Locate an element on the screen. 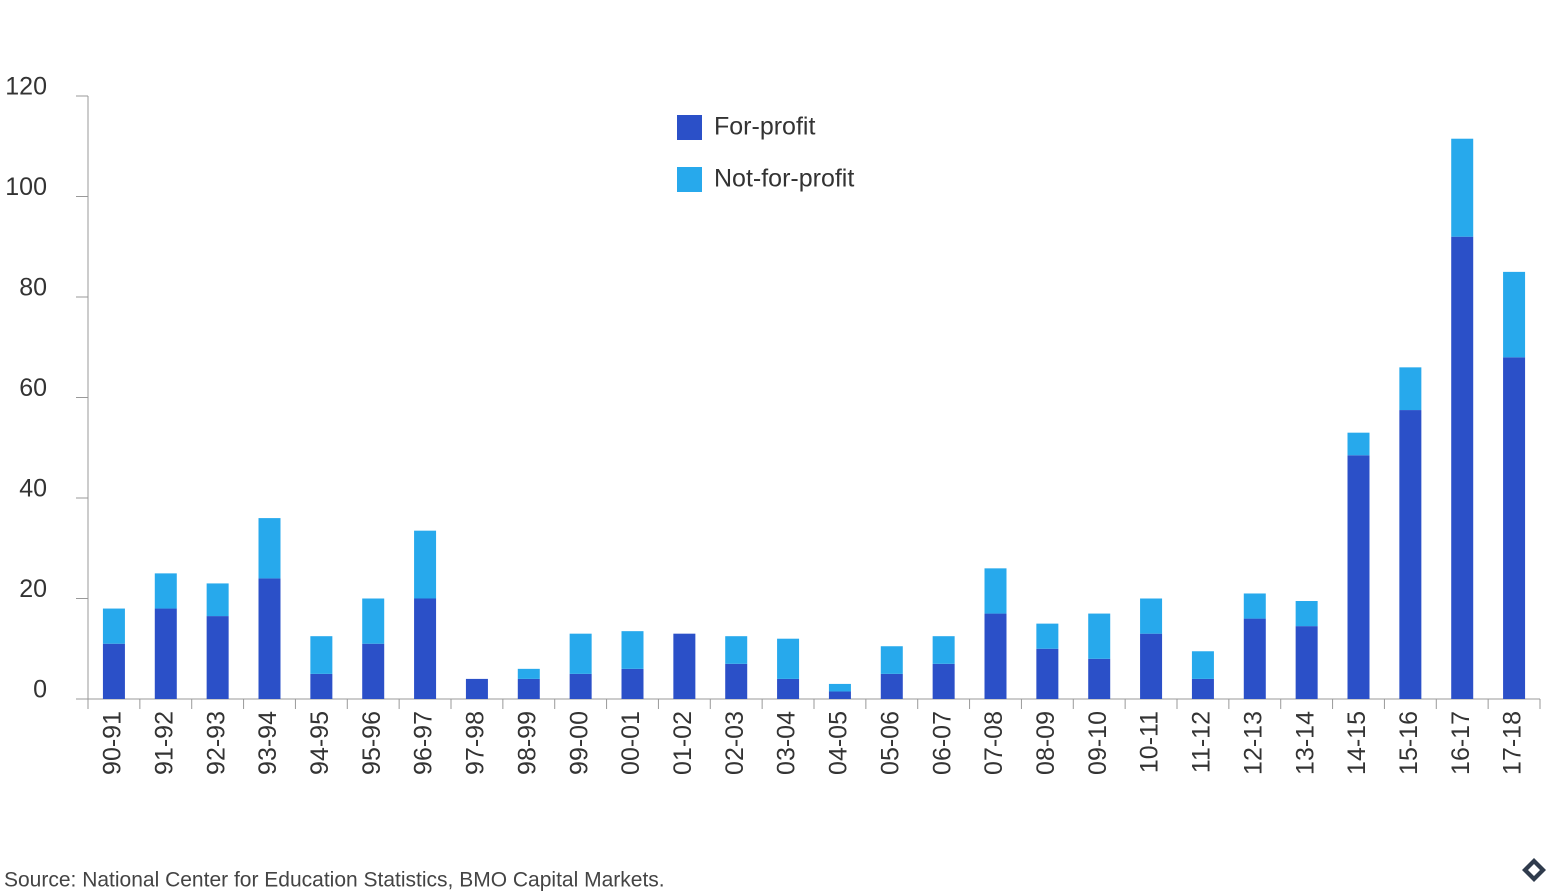  x-tick-label: 03-04 is located at coordinates (787, 743).